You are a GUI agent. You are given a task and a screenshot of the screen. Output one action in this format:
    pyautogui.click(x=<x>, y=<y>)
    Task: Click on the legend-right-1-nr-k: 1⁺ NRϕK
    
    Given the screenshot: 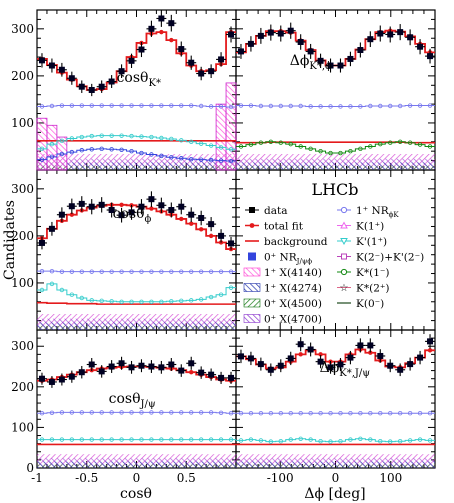 What is the action you would take?
    pyautogui.click(x=368, y=212)
    